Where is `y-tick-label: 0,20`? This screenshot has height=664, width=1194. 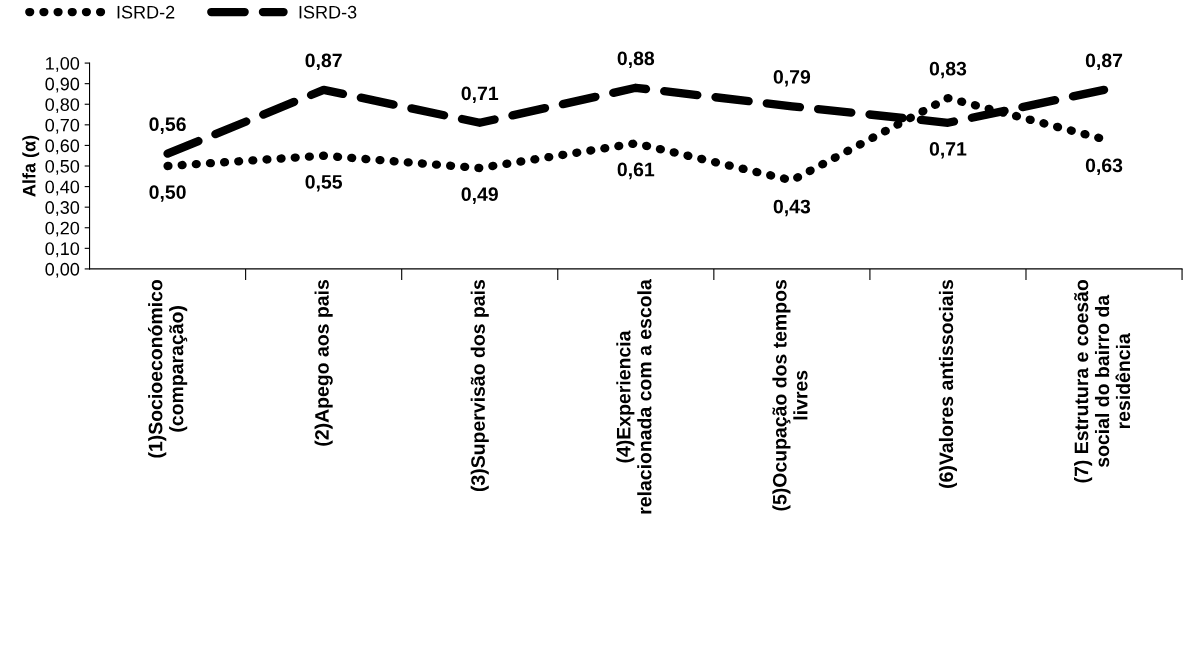
y-tick-label: 0,20 is located at coordinates (62, 229).